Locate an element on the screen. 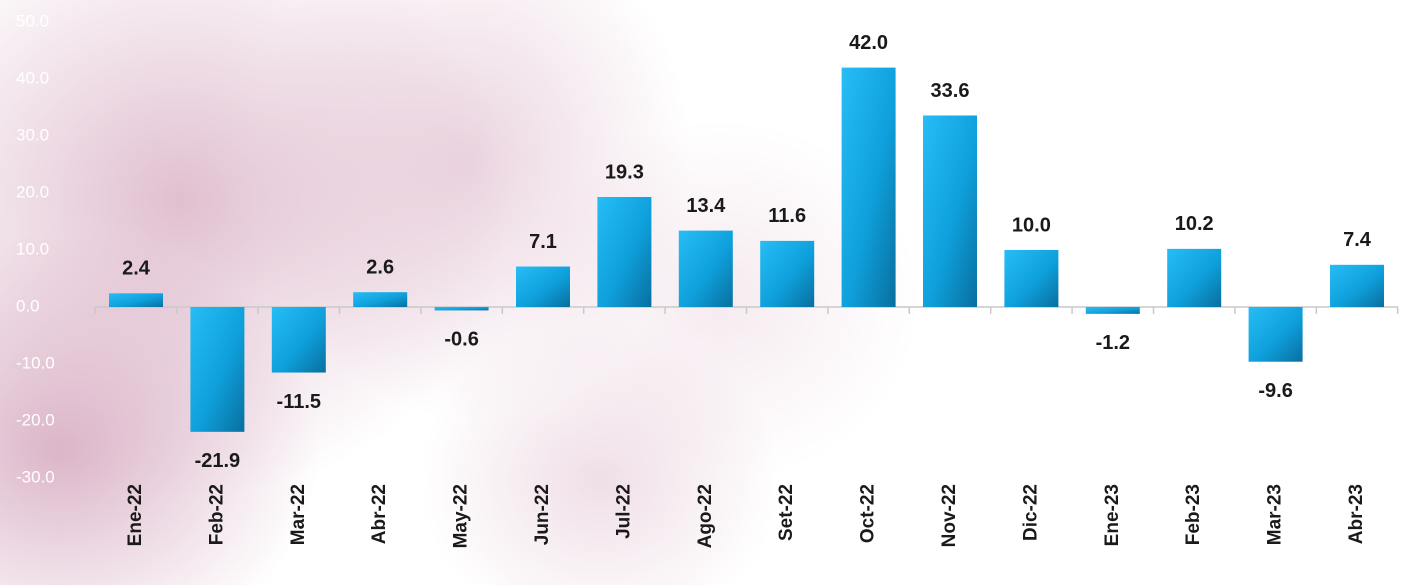 The image size is (1406, 585). x-tick-label: Nov-22 is located at coordinates (949, 515).